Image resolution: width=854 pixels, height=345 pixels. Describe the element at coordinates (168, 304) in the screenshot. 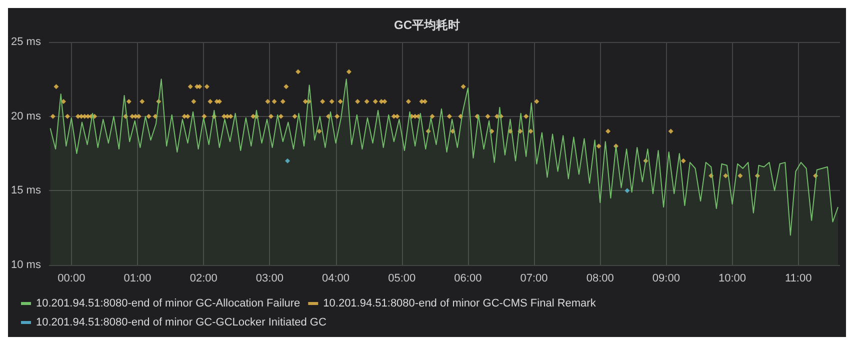

I see `legend-label: 10.201.94.51:8080-end of minor GC-Allocation Failure` at that location.